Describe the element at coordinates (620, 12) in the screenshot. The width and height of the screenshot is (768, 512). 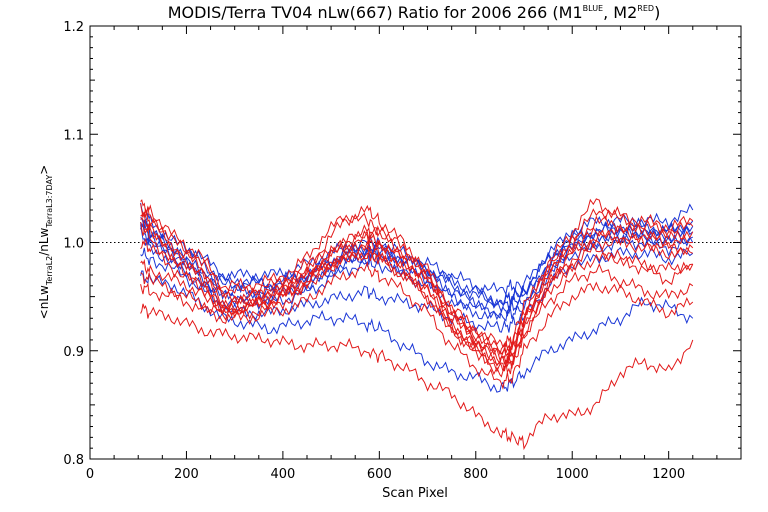
I see `title-mid: , M2` at that location.